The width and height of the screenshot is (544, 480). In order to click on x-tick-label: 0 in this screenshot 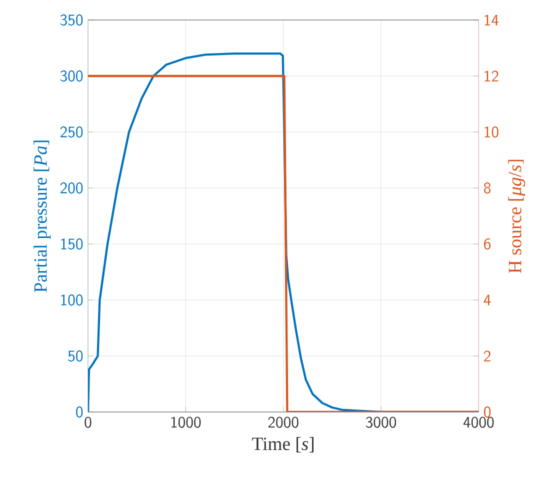, I will do `click(88, 422)`.